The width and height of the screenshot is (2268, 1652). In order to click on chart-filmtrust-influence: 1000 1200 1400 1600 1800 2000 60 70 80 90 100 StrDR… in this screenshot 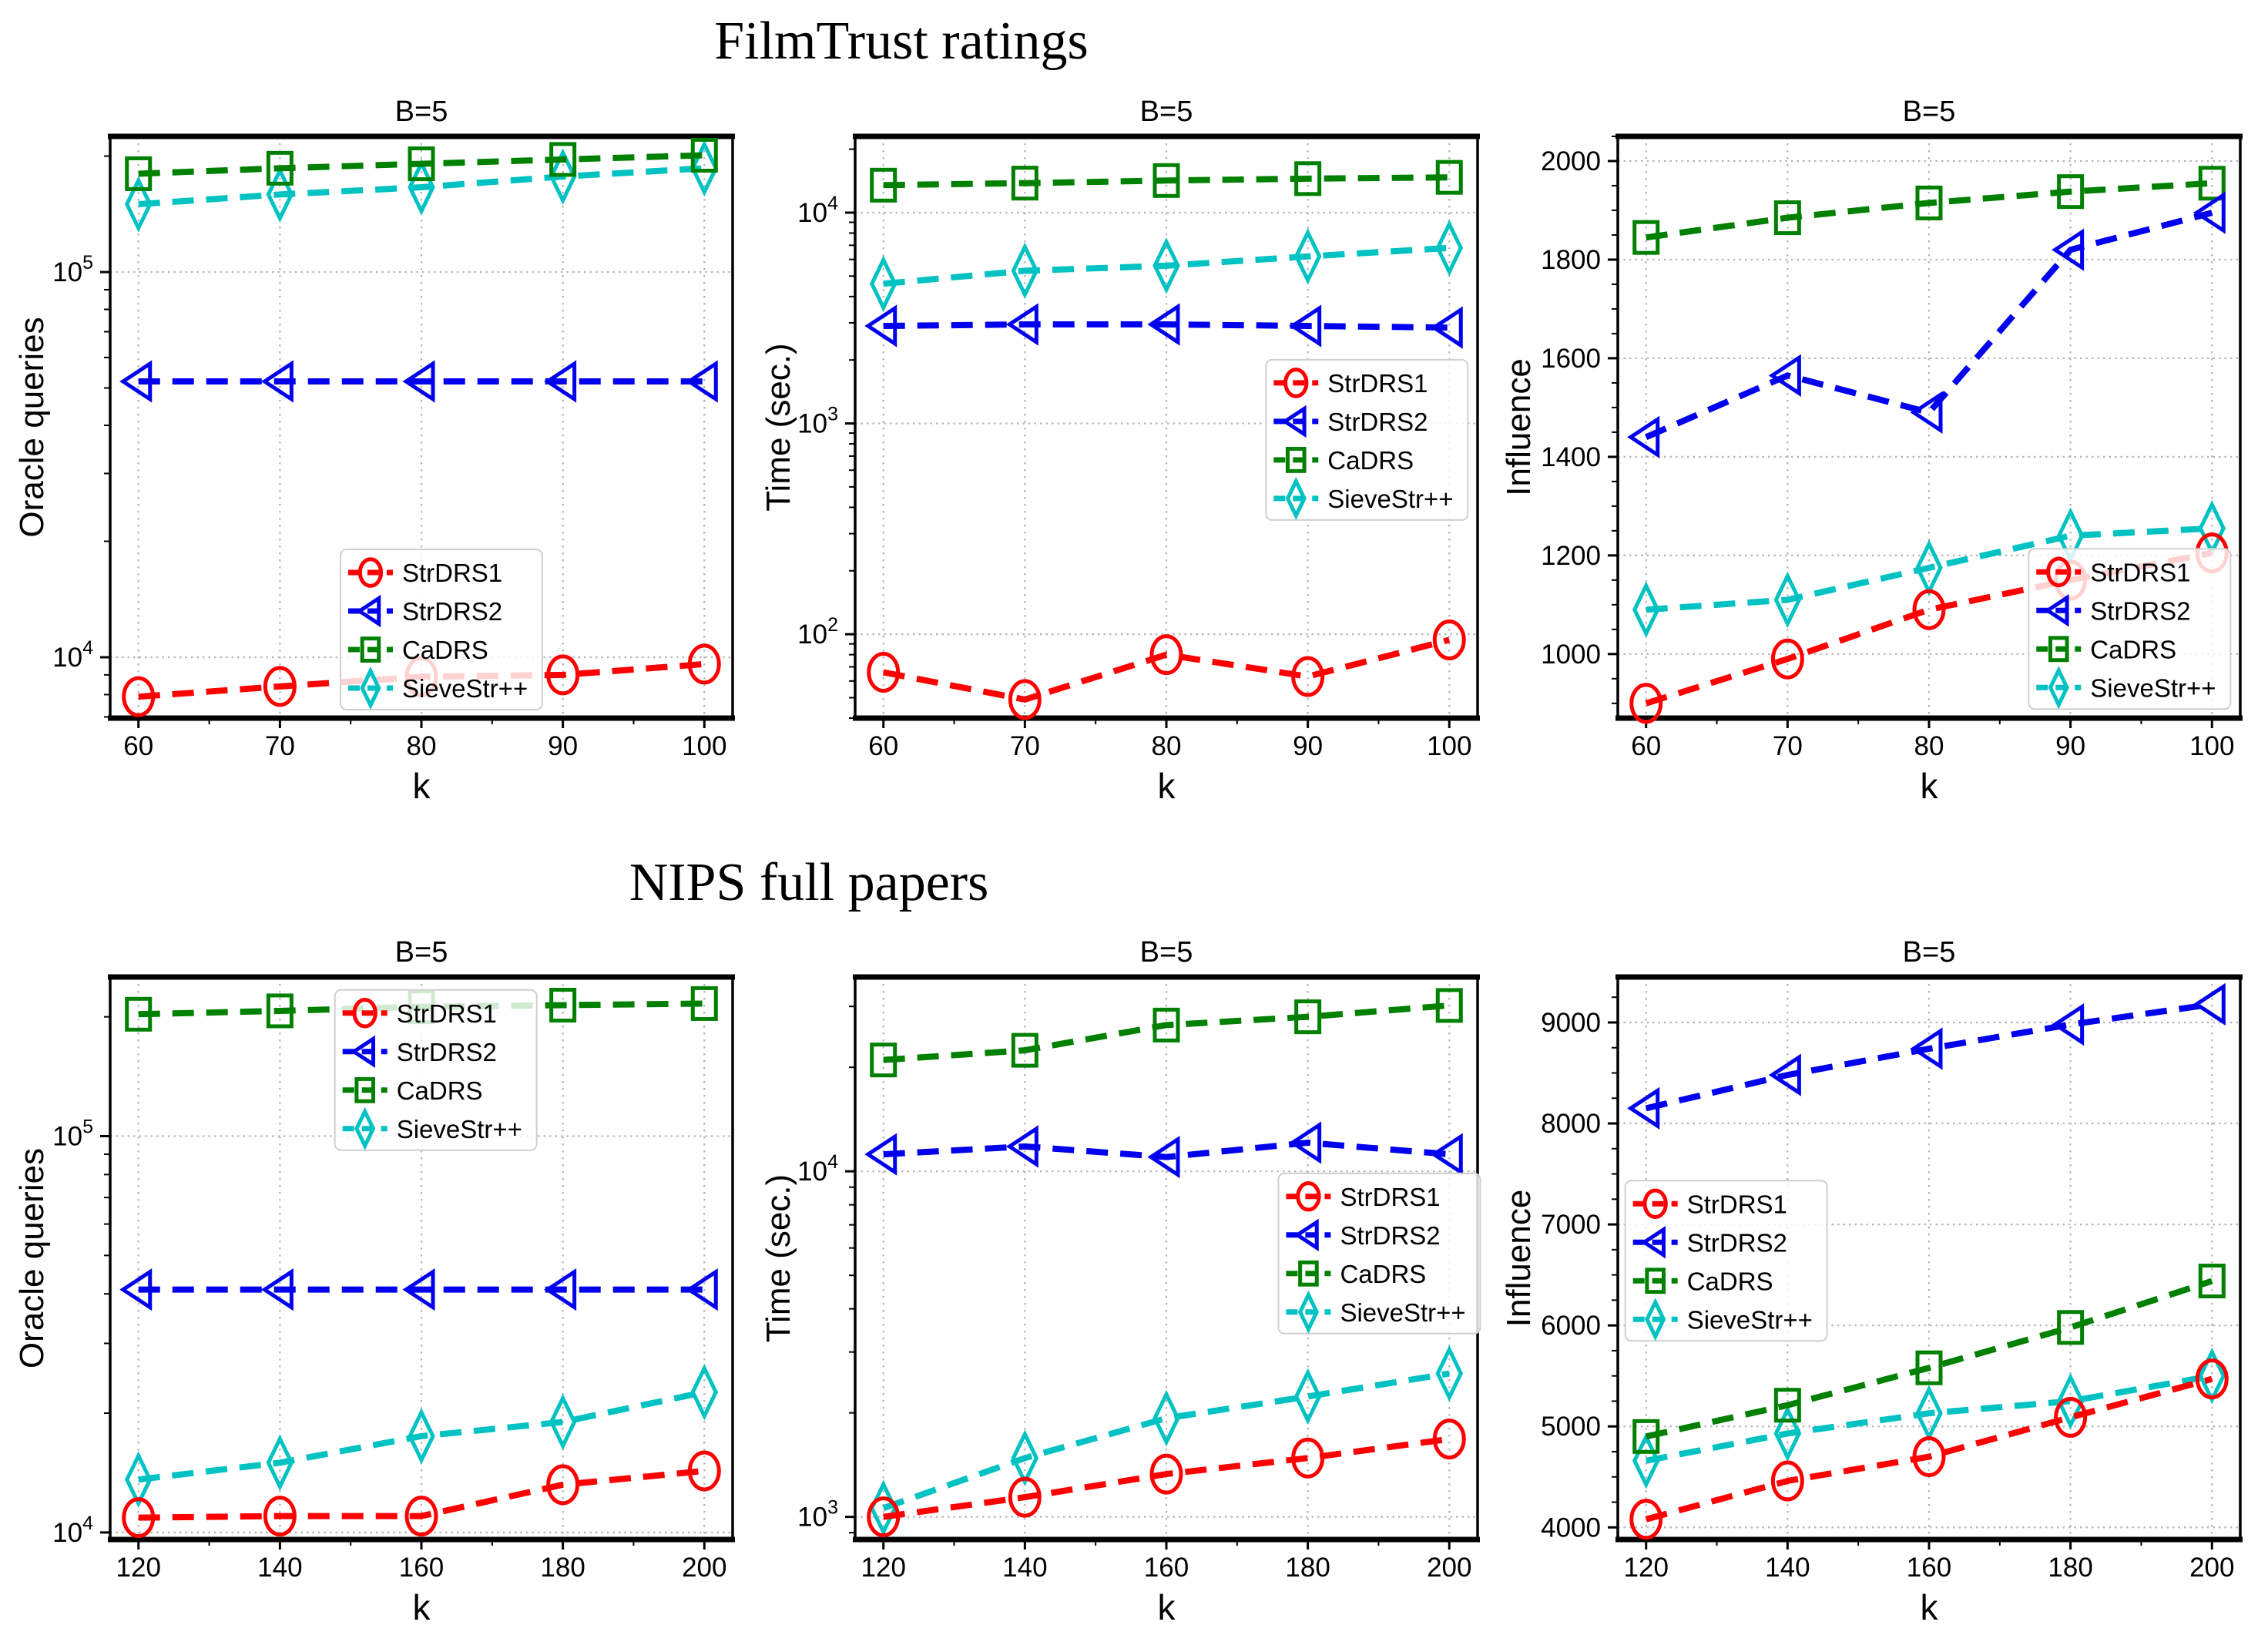, I will do `click(1871, 451)`.